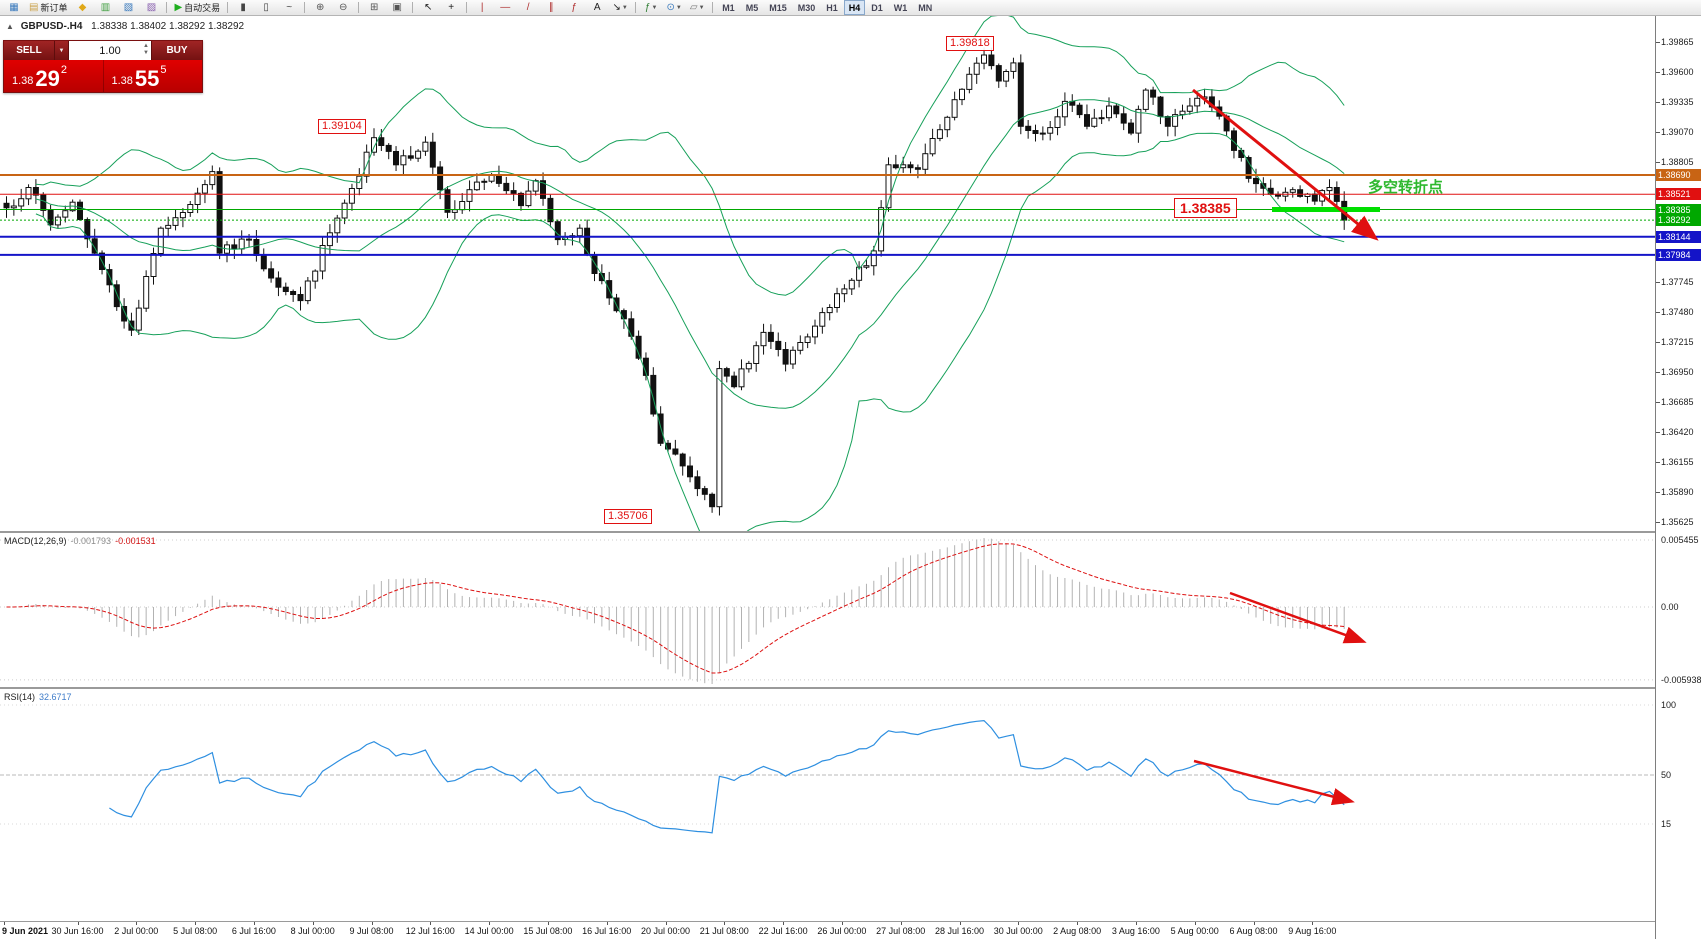  Describe the element at coordinates (728, 7) in the screenshot. I see `timeframe-m1-button: M1` at that location.